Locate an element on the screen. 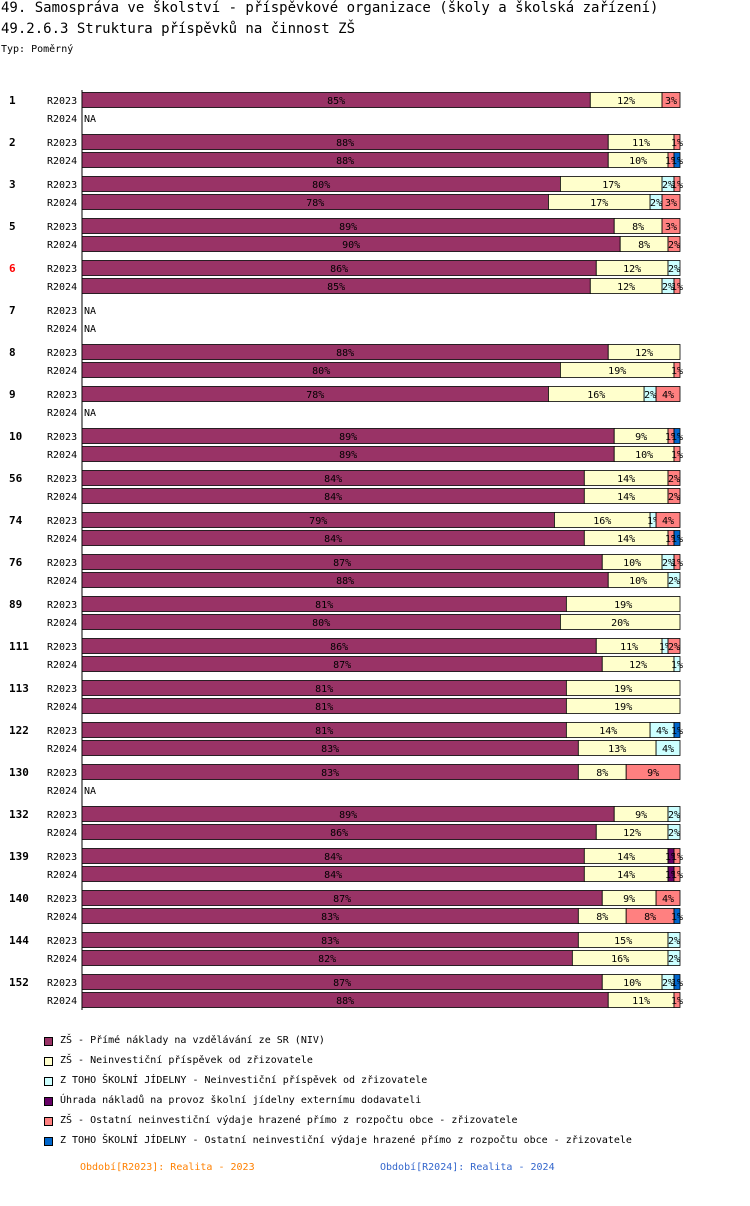 The image size is (750, 1206). data-label: 10% is located at coordinates (638, 161).